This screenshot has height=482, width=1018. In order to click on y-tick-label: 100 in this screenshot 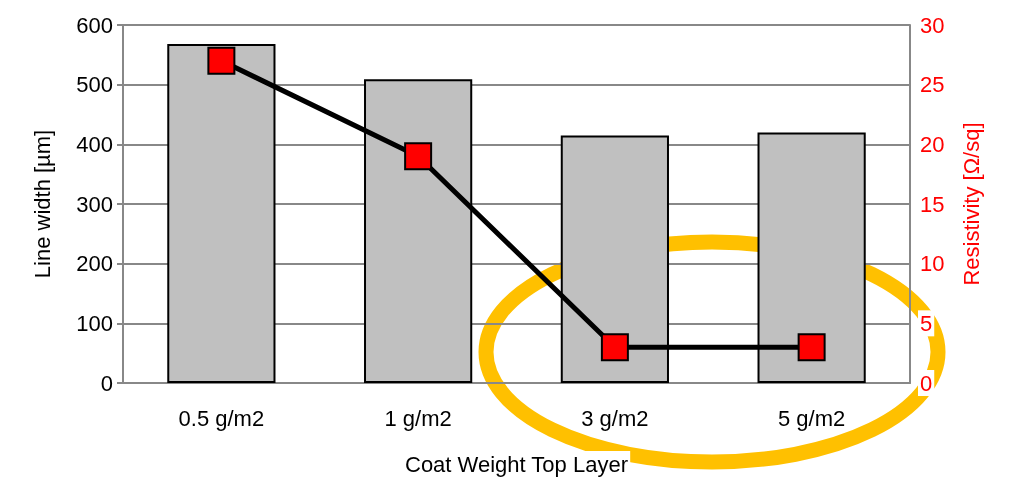, I will do `click(94, 323)`.